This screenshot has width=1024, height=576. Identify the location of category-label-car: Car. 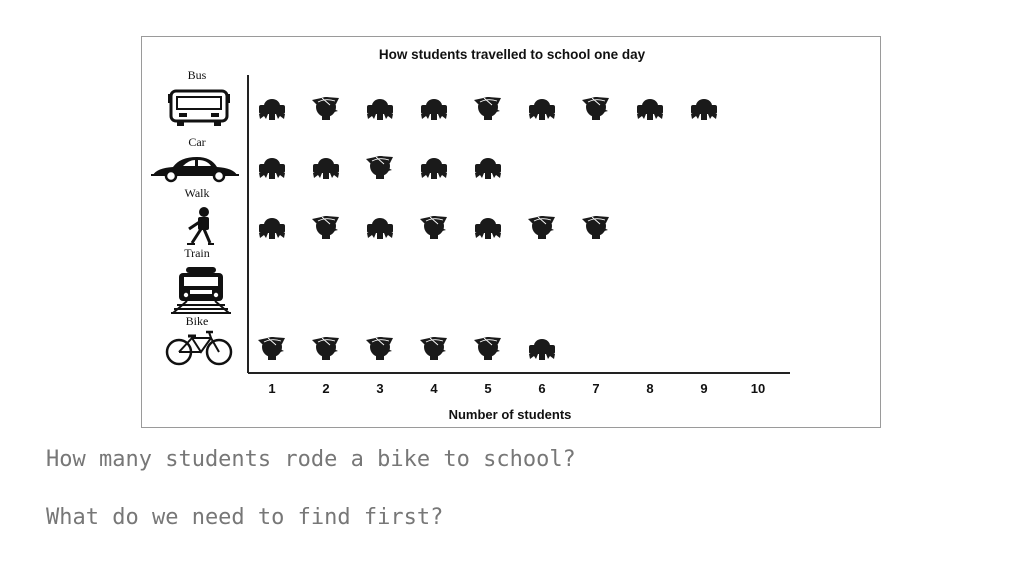
(196, 142).